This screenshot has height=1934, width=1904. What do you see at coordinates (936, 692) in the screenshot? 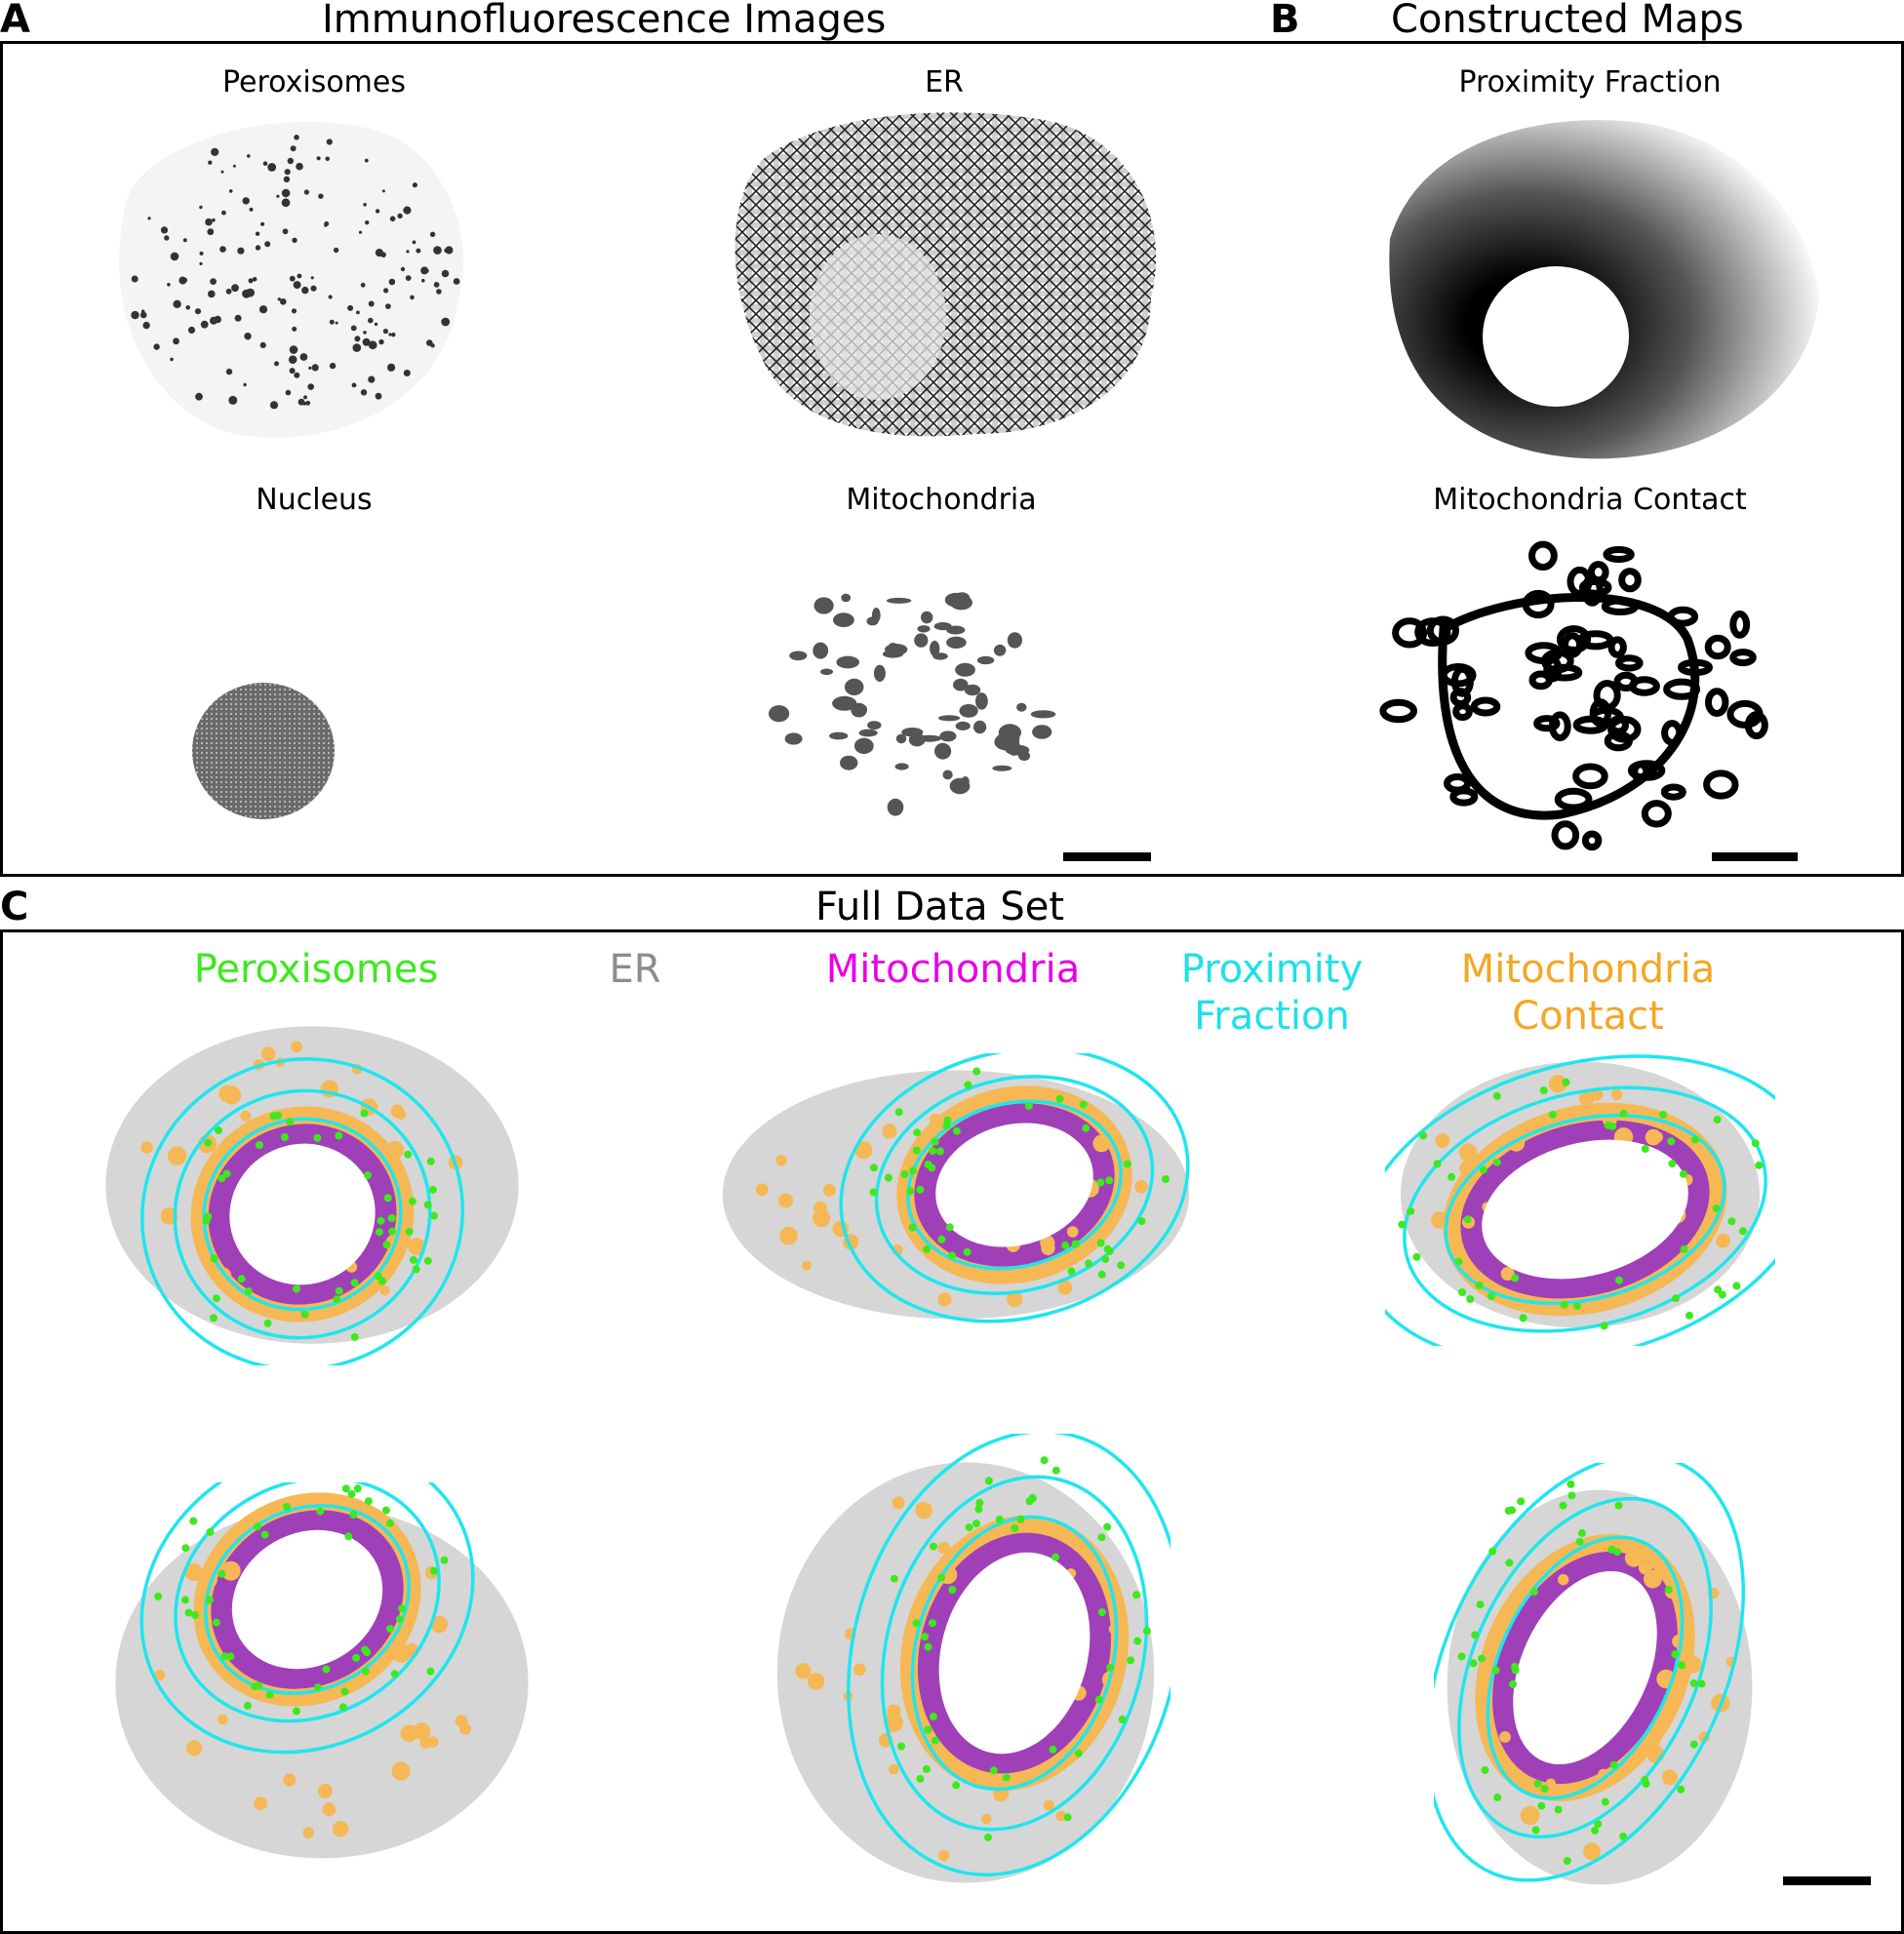
I see `mitochondria-image` at bounding box center [936, 692].